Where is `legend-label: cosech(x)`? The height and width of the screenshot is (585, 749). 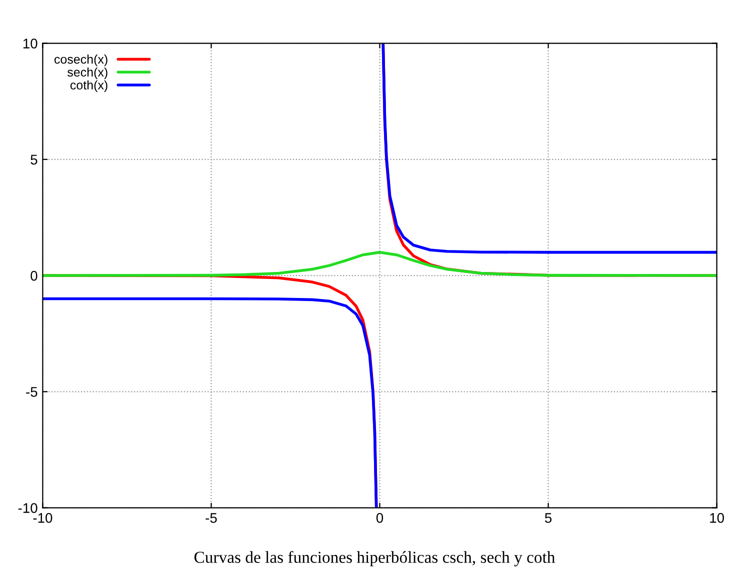 legend-label: cosech(x) is located at coordinates (81, 60).